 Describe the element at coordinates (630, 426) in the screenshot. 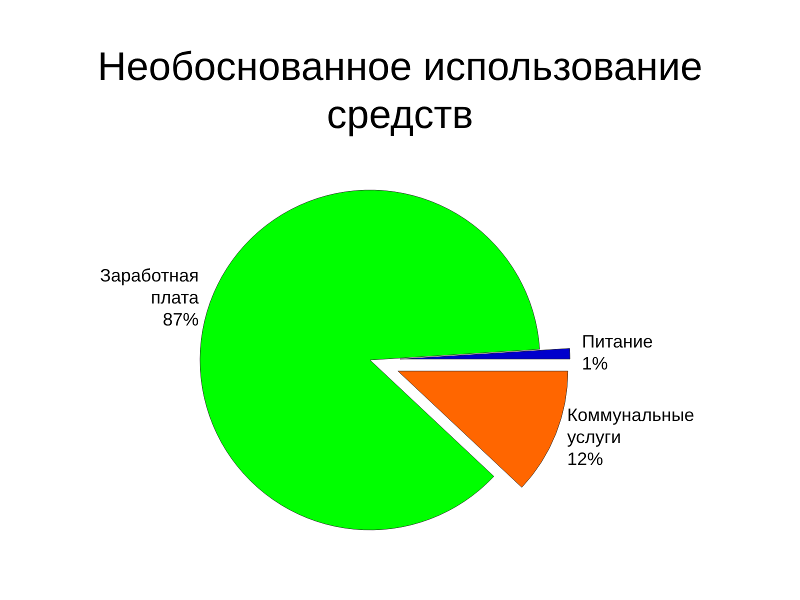

I see `slice-label: Коммунальные услуги` at that location.